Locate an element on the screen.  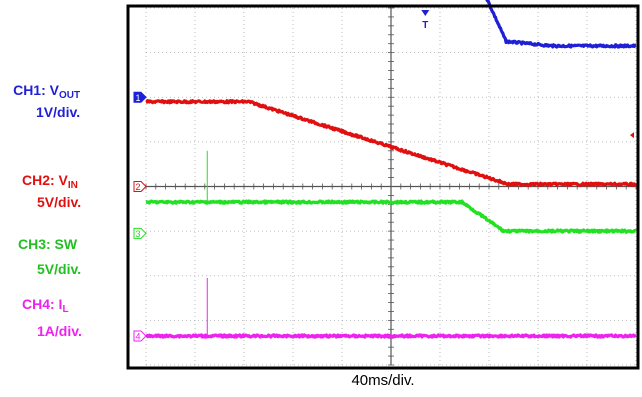
ch4-scale: 1A/div. is located at coordinates (59, 331).